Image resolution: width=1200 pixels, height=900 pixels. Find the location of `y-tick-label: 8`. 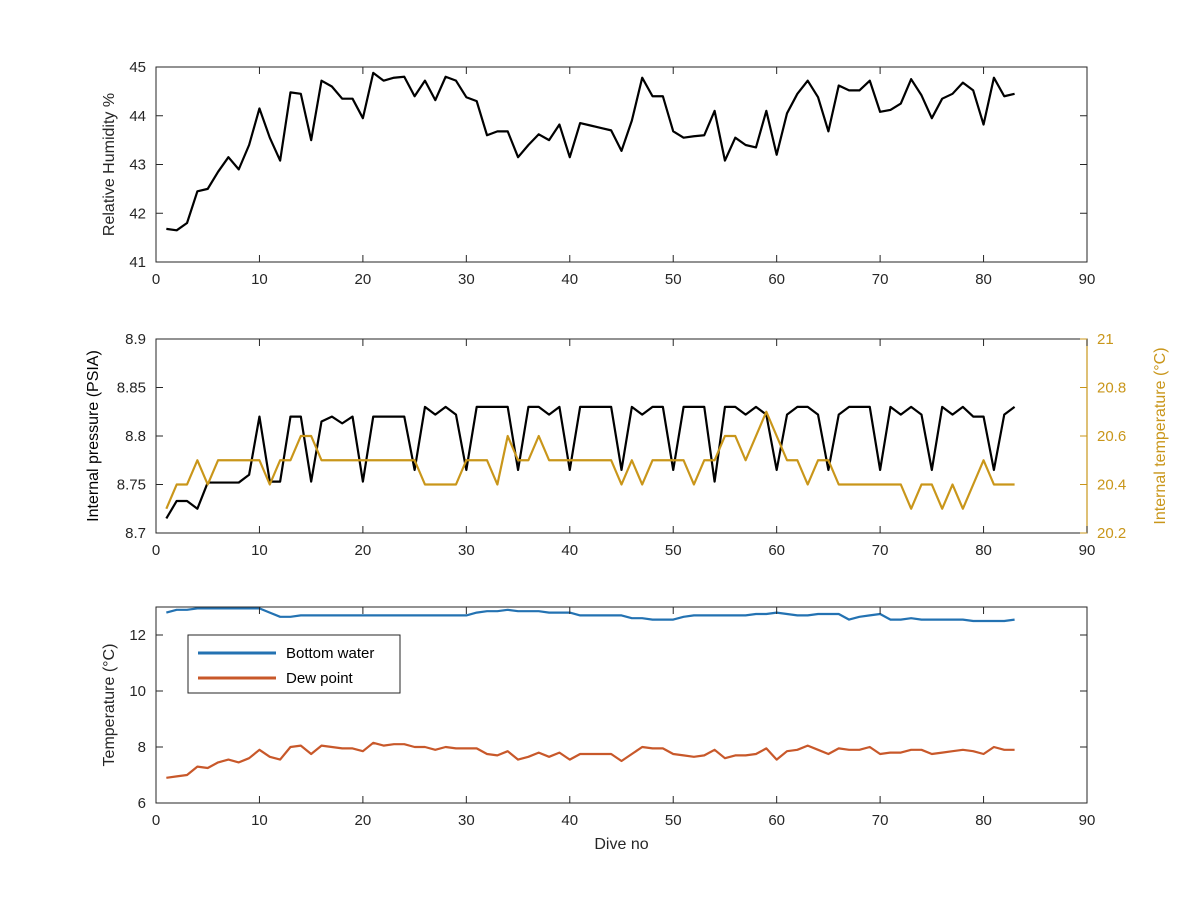

y-tick-label: 8 is located at coordinates (142, 747).